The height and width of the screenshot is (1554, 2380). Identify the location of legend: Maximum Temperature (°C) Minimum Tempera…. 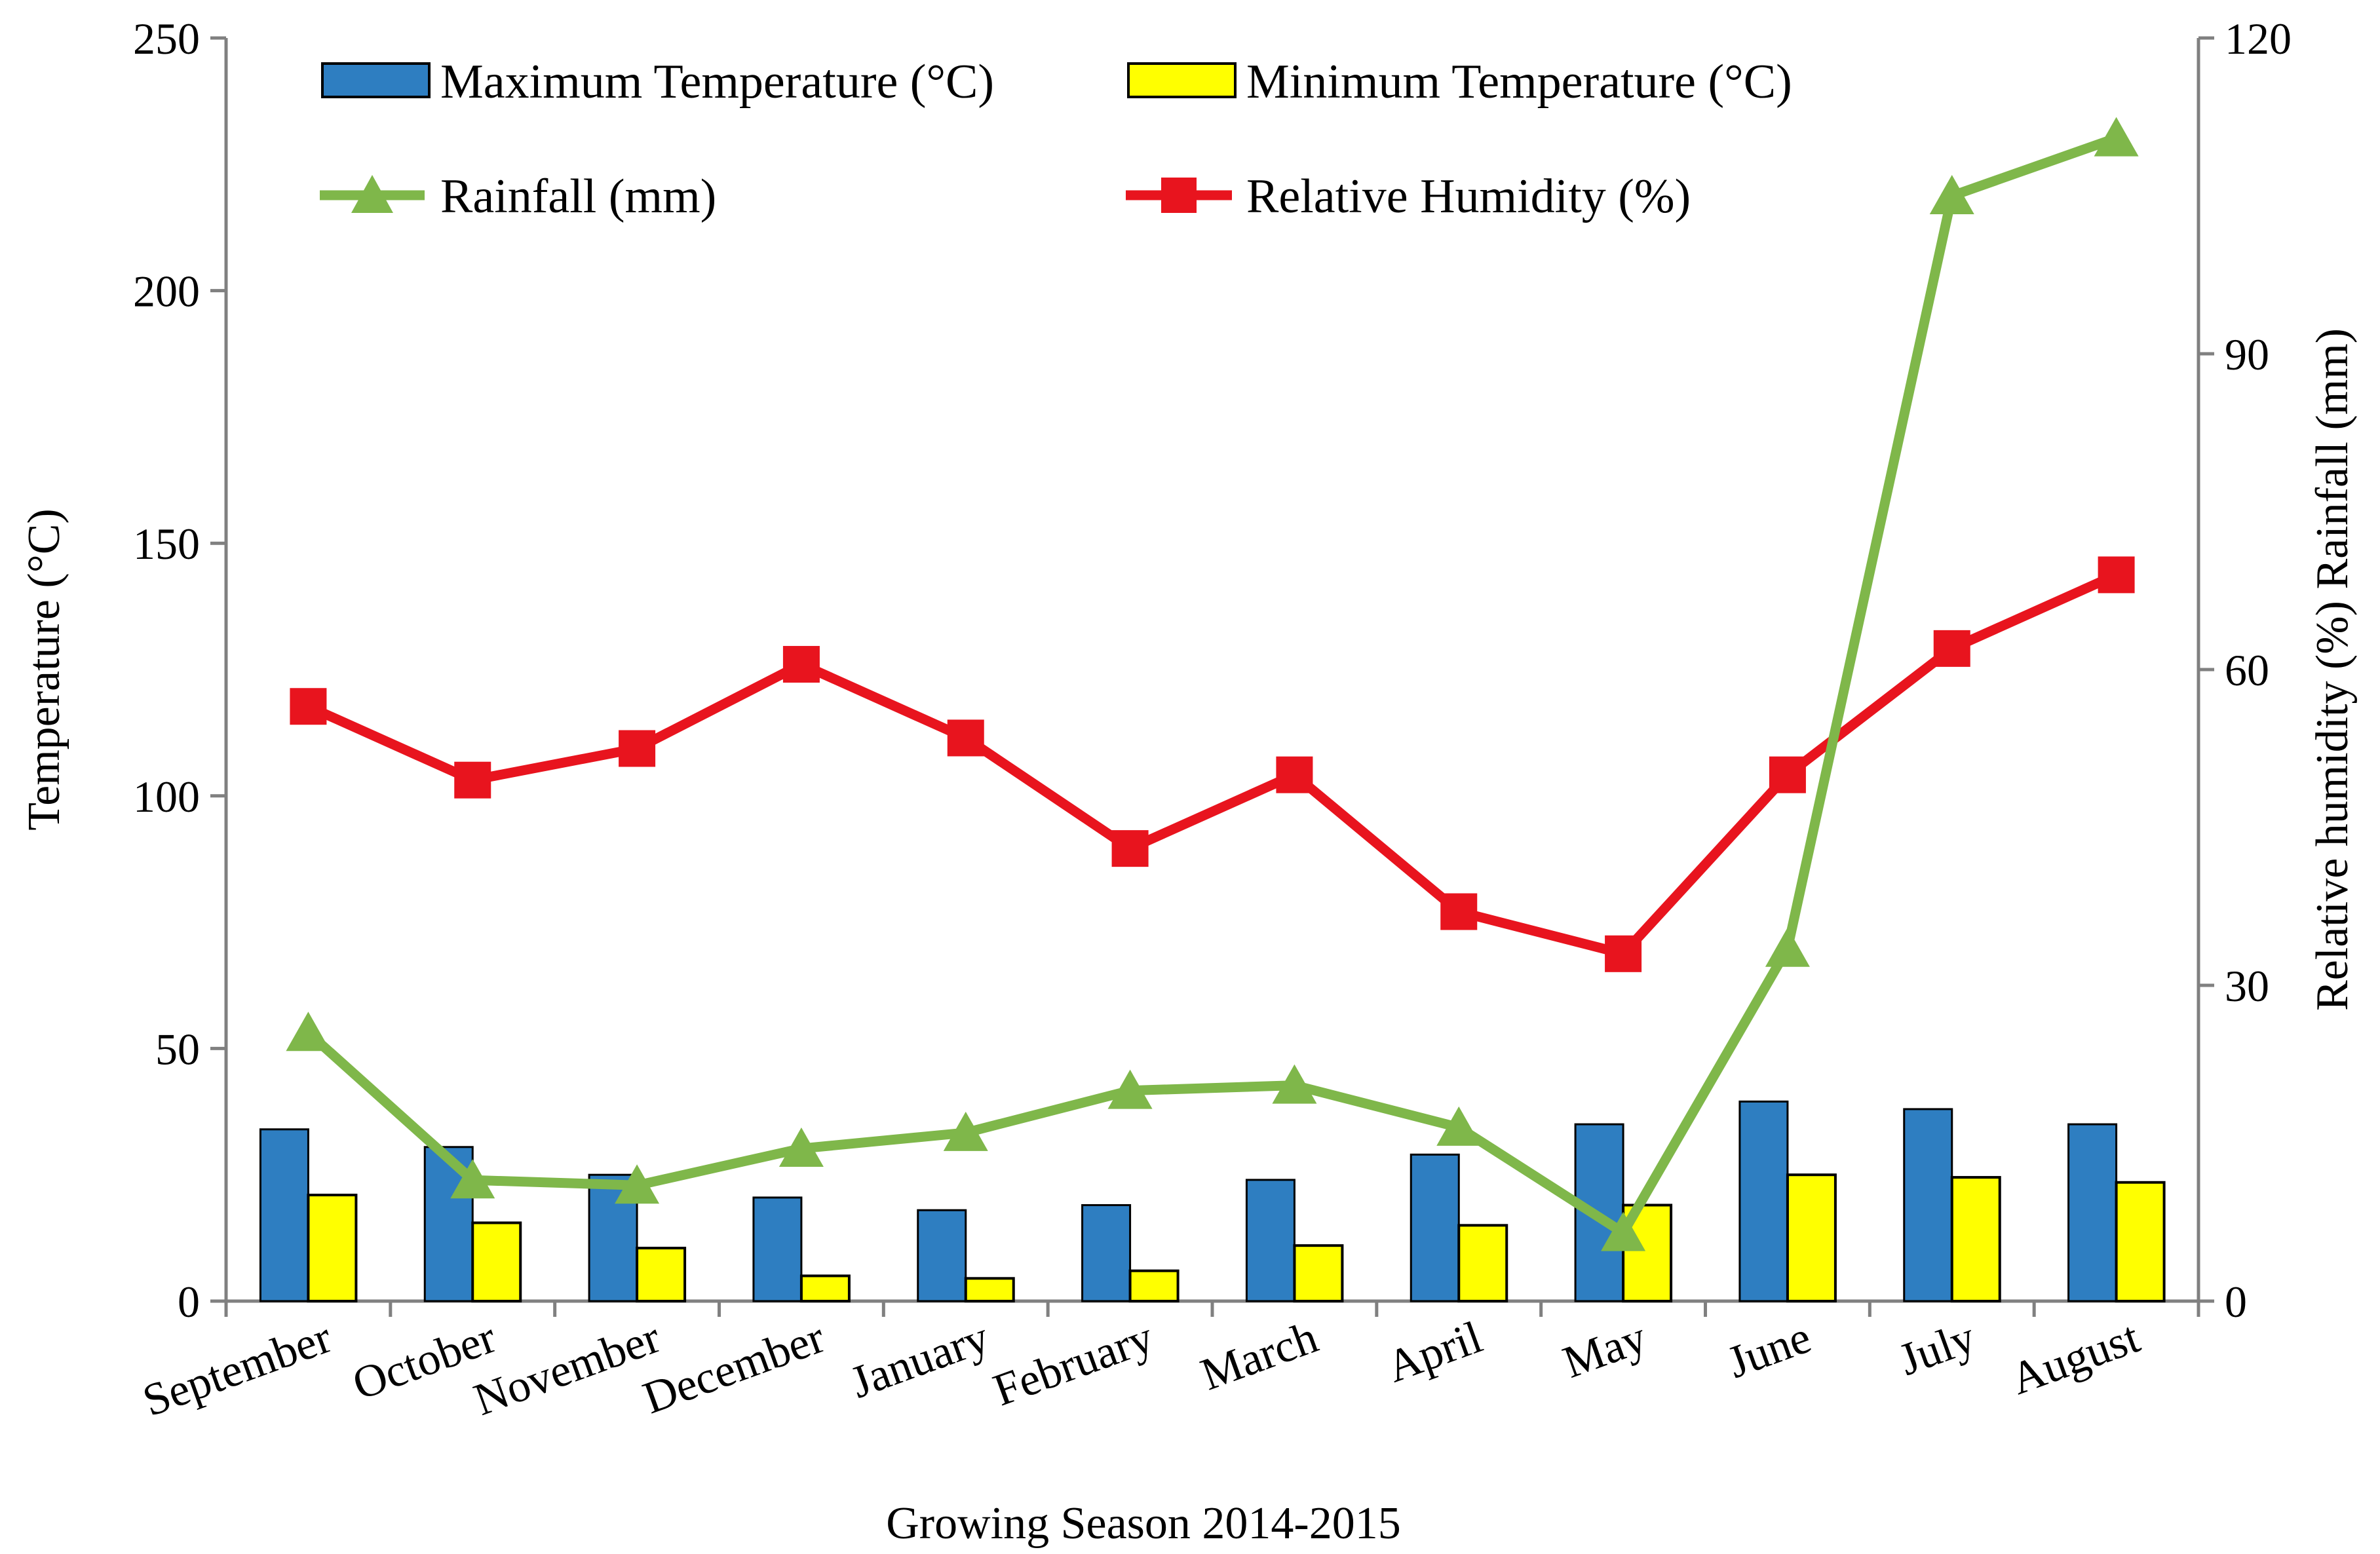
(1056, 139).